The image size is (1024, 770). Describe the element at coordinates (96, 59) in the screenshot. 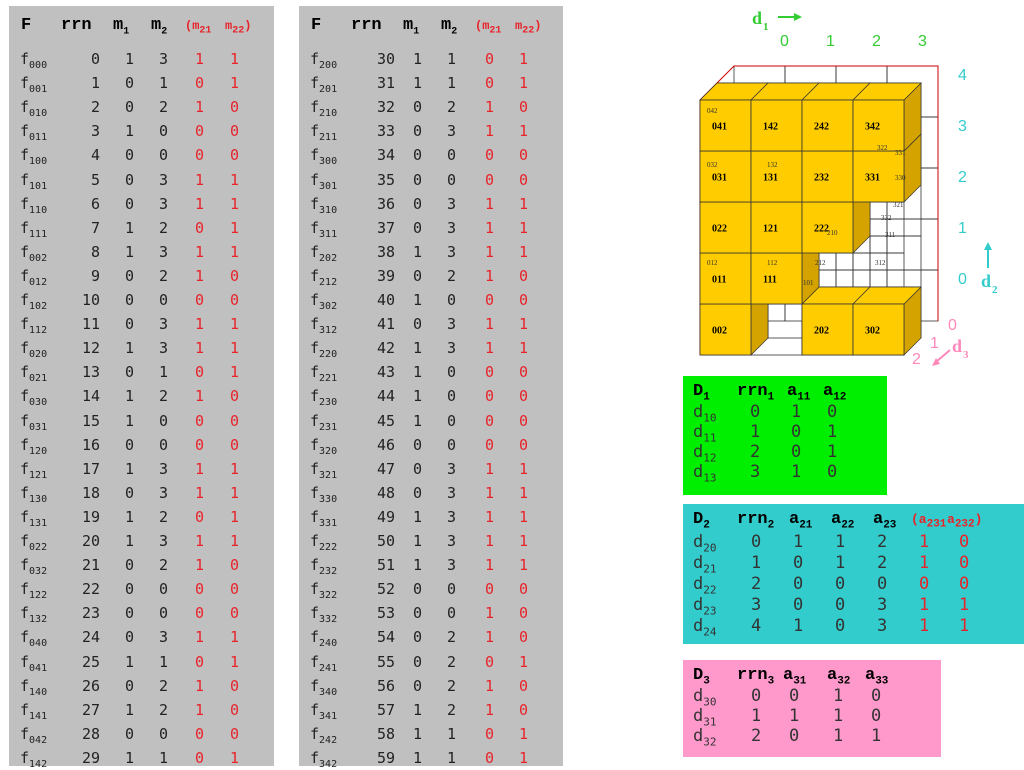

I see `cell-rrn: 0` at that location.